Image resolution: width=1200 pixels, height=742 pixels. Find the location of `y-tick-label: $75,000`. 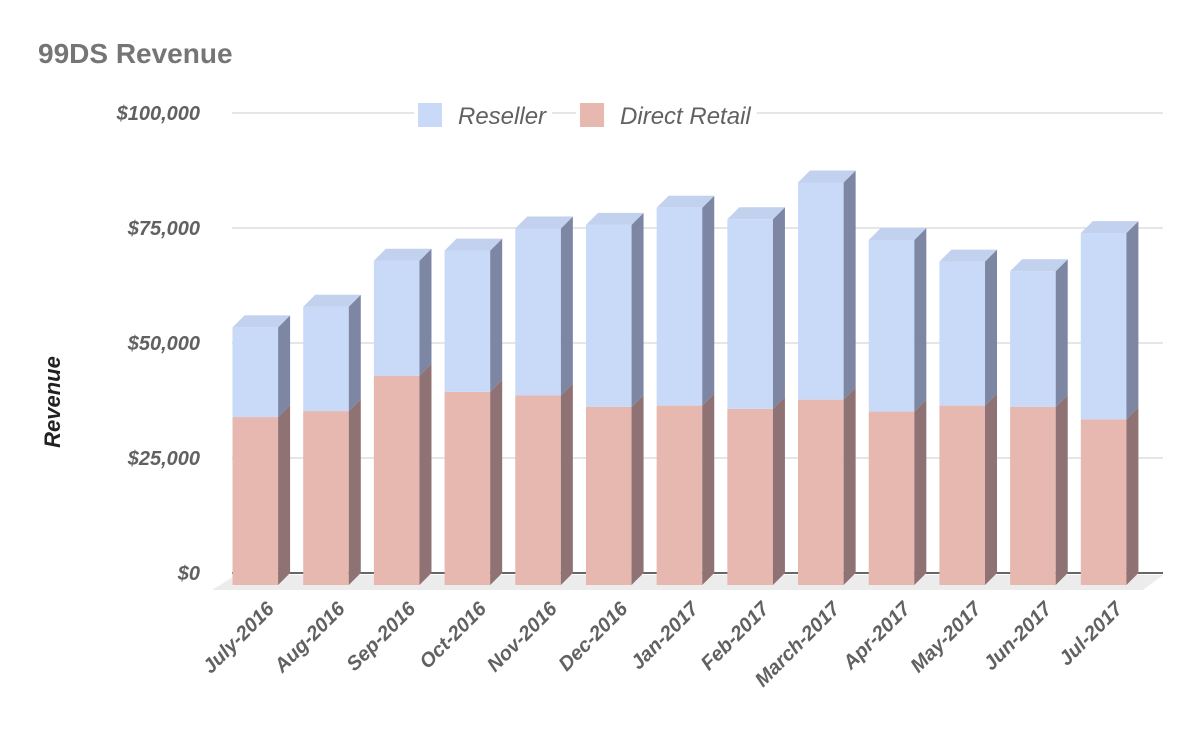

y-tick-label: $75,000 is located at coordinates (163, 229).